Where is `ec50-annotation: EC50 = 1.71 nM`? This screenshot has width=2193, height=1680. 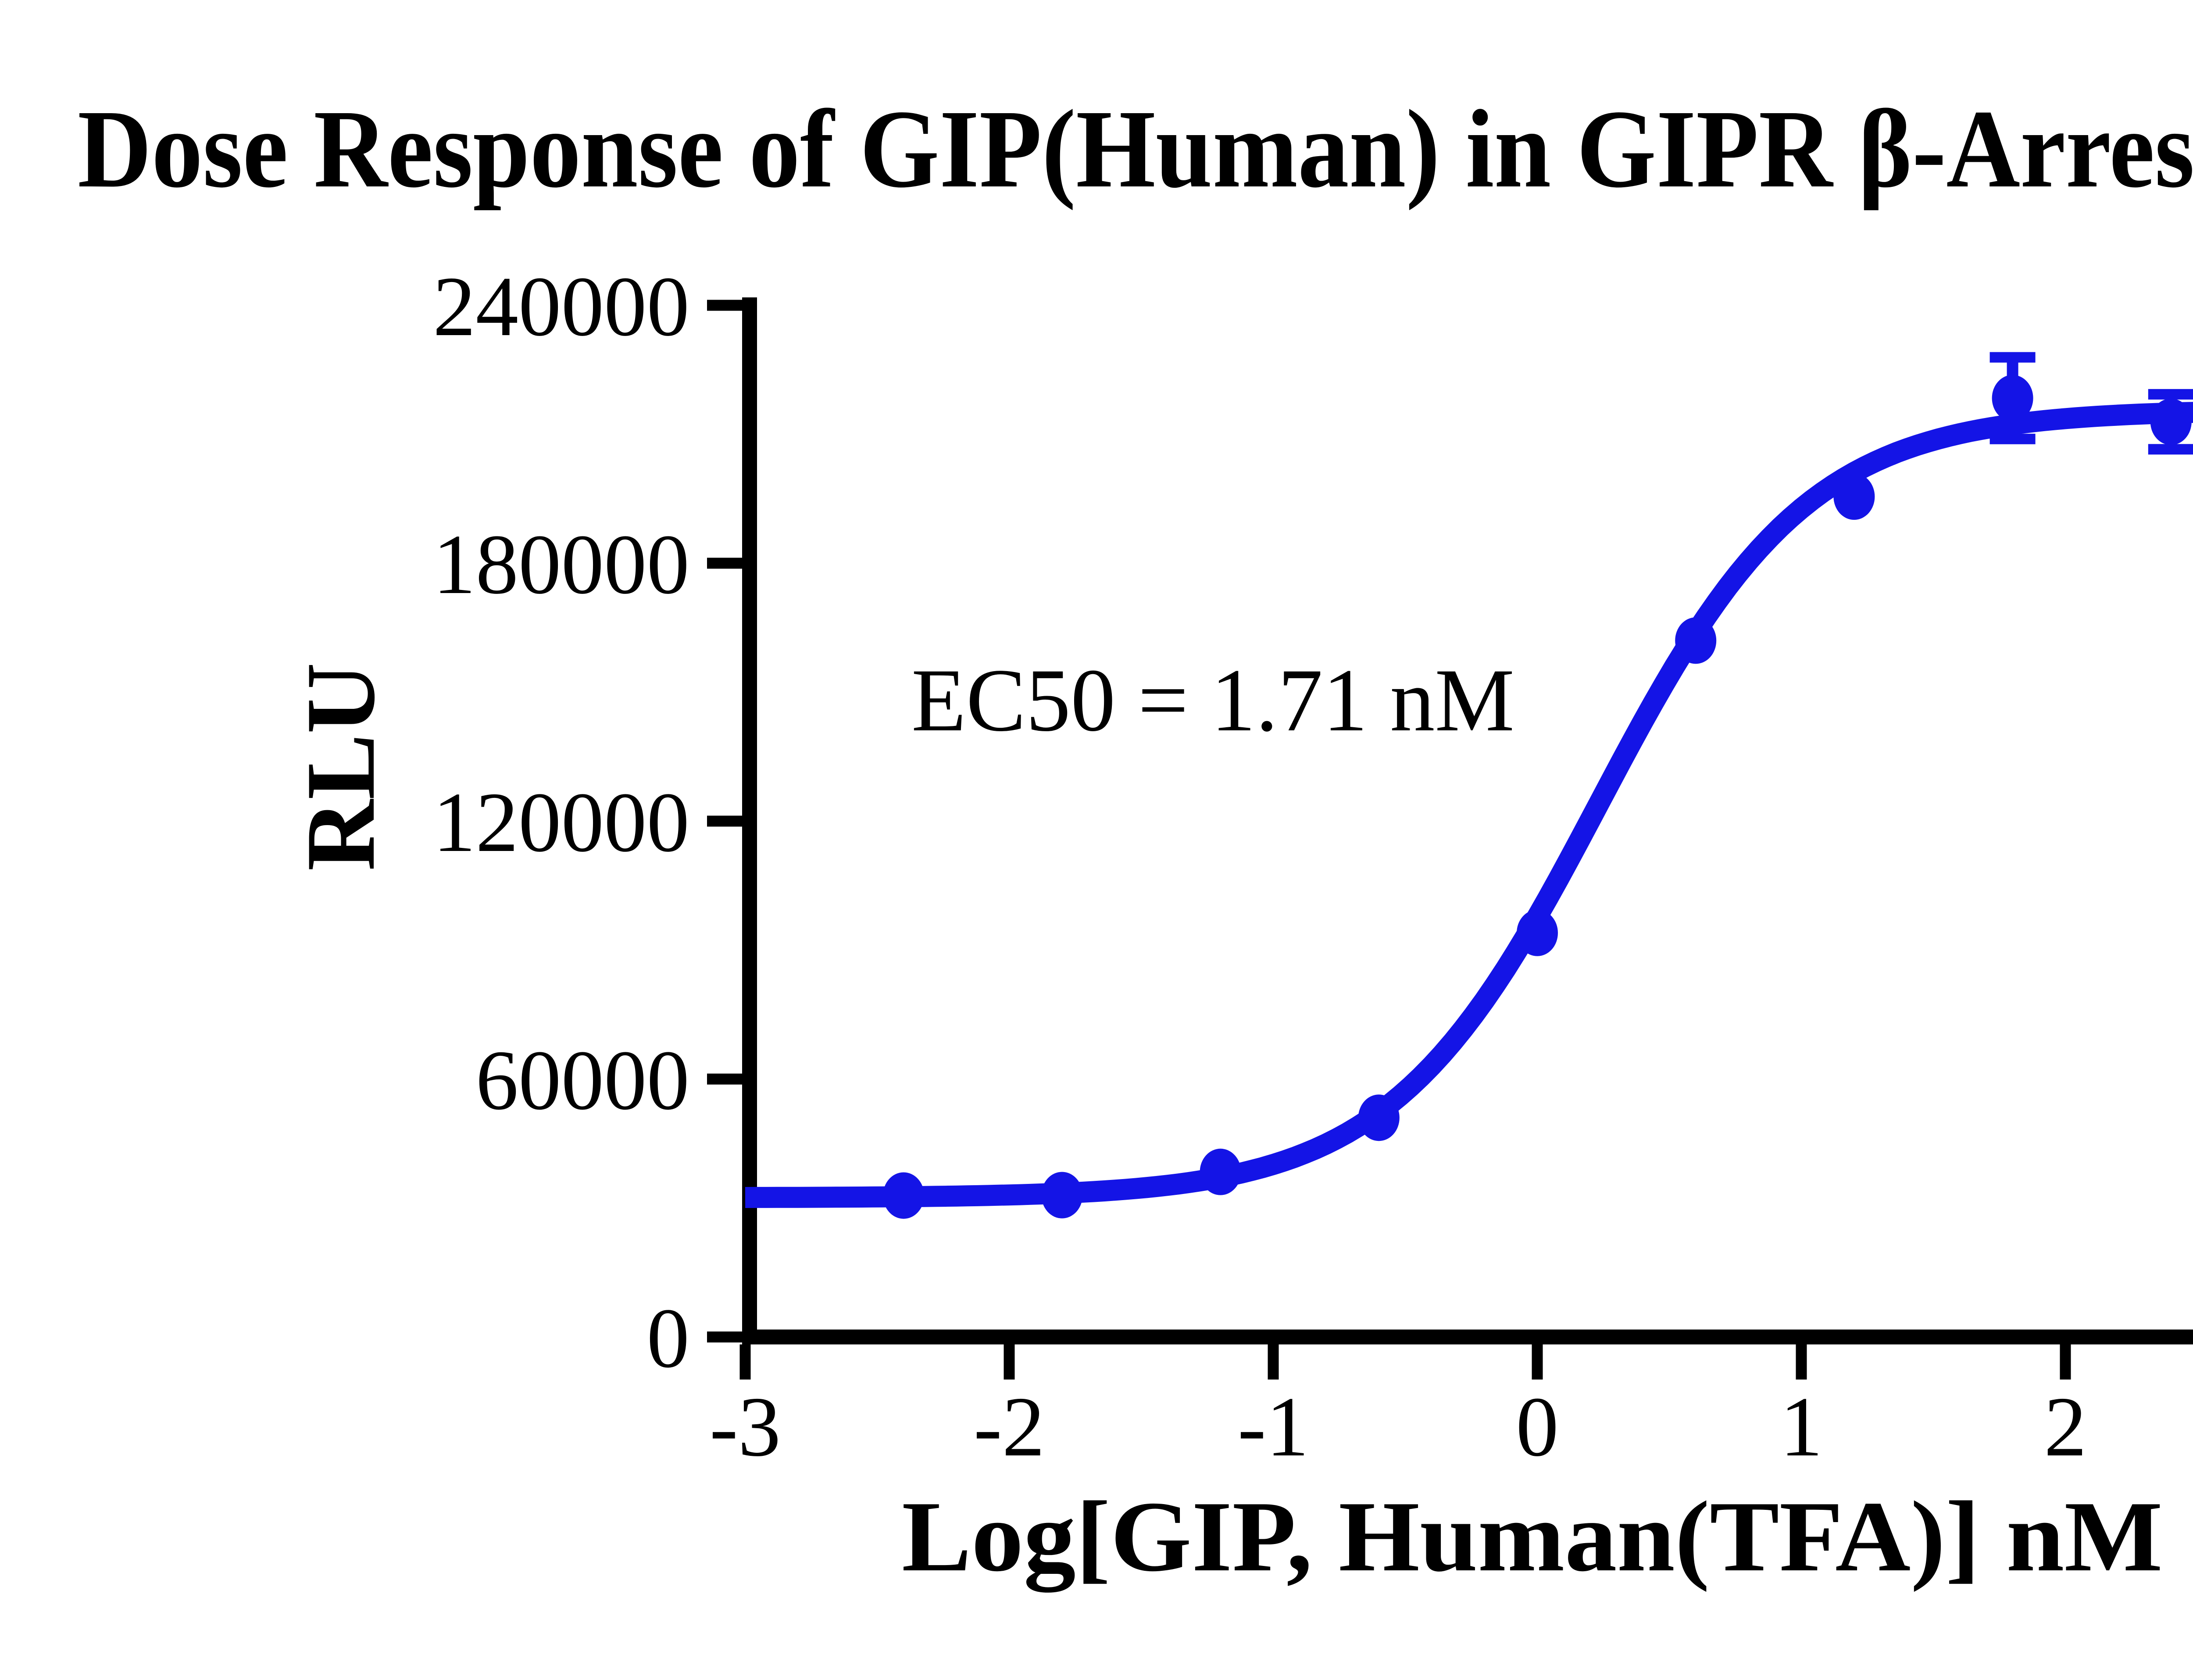 ec50-annotation: EC50 = 1.71 nM is located at coordinates (1212, 700).